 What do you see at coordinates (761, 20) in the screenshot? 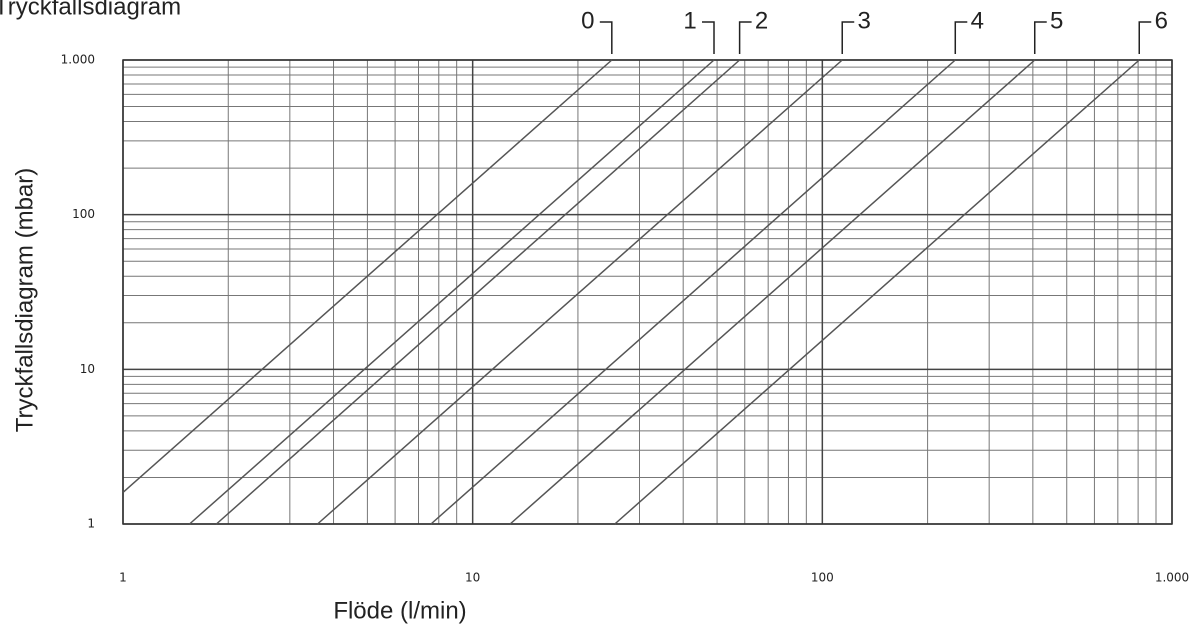
I see `line-label: 2` at bounding box center [761, 20].